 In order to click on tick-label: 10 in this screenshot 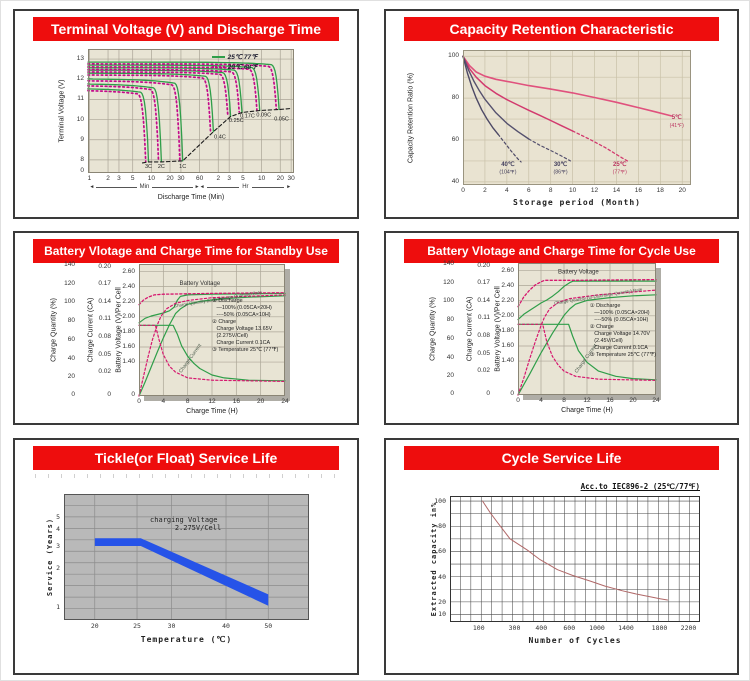, I will do `click(80, 119)`.